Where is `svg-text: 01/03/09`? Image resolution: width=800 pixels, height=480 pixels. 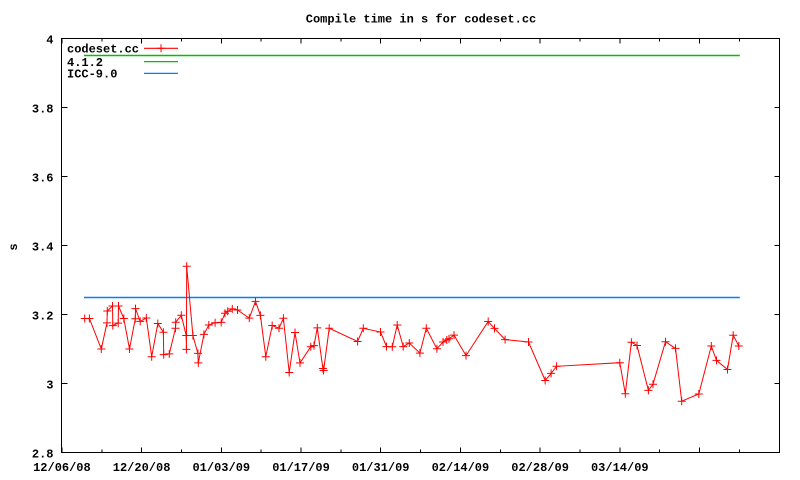
svg-text: 01/03/09 is located at coordinates (221, 468).